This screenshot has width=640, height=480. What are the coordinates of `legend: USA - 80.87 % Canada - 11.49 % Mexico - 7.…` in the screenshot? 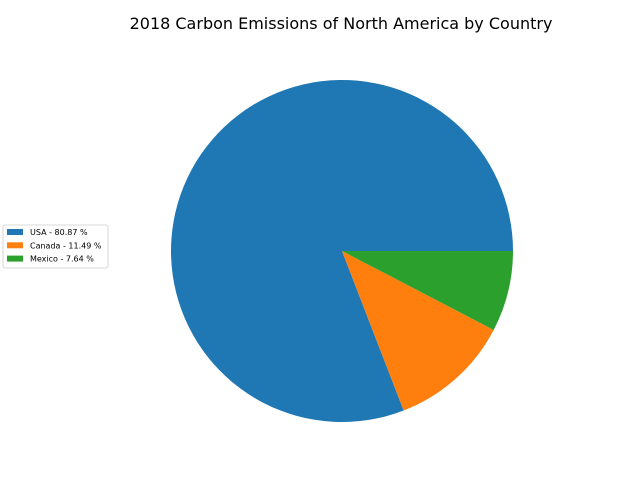 It's located at (55, 246).